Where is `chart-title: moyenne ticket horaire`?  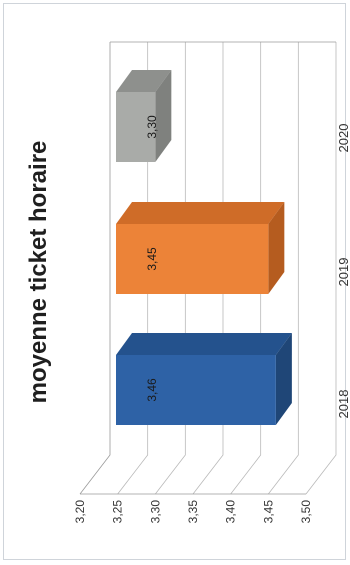 chart-title: moyenne ticket horaire is located at coordinates (38, 272).